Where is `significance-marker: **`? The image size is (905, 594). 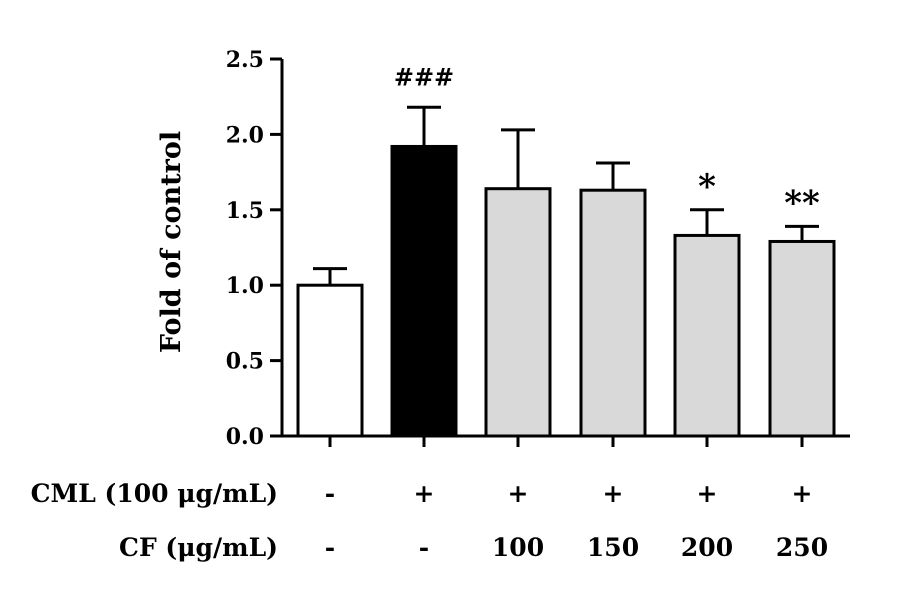
significance-marker: ** is located at coordinates (802, 203).